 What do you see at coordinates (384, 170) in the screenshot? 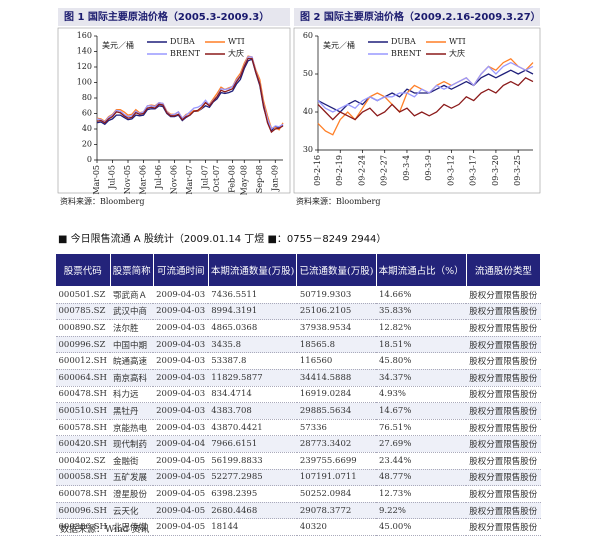
I see `x-tick-label: 09-2-27` at bounding box center [384, 170].